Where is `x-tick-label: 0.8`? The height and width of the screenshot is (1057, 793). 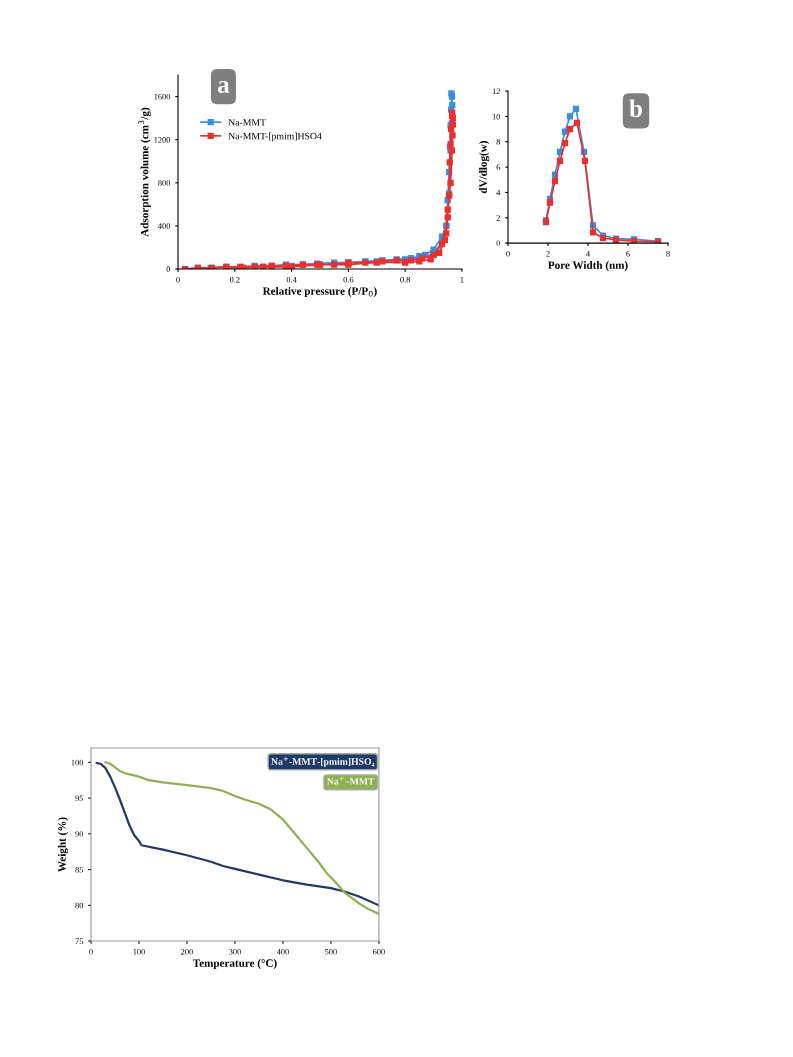 x-tick-label: 0.8 is located at coordinates (405, 279).